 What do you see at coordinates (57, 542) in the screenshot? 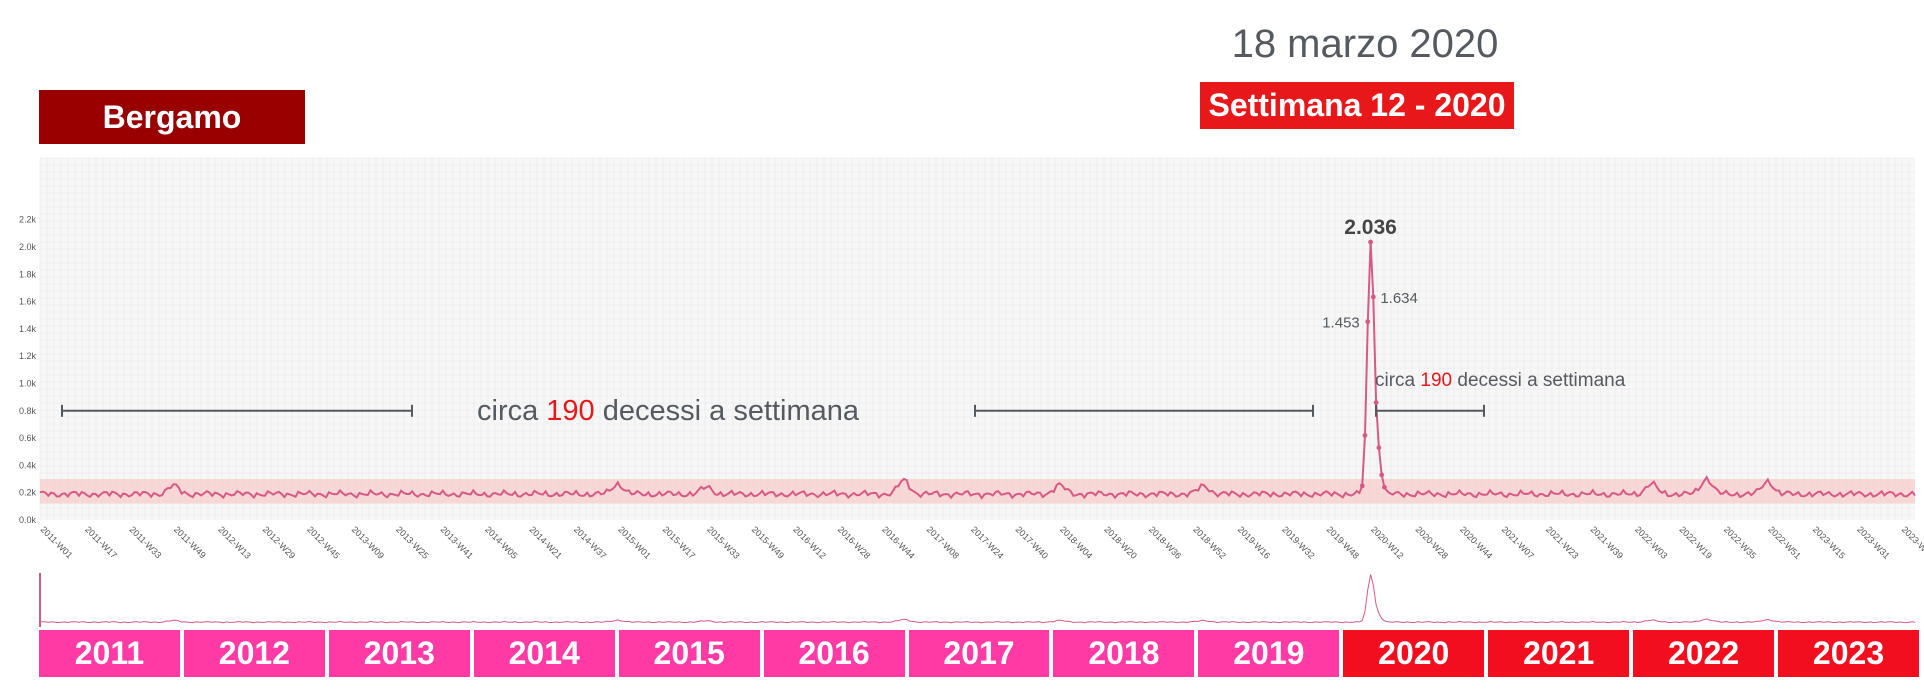
I see `x-tick-label: 2011-W01` at bounding box center [57, 542].